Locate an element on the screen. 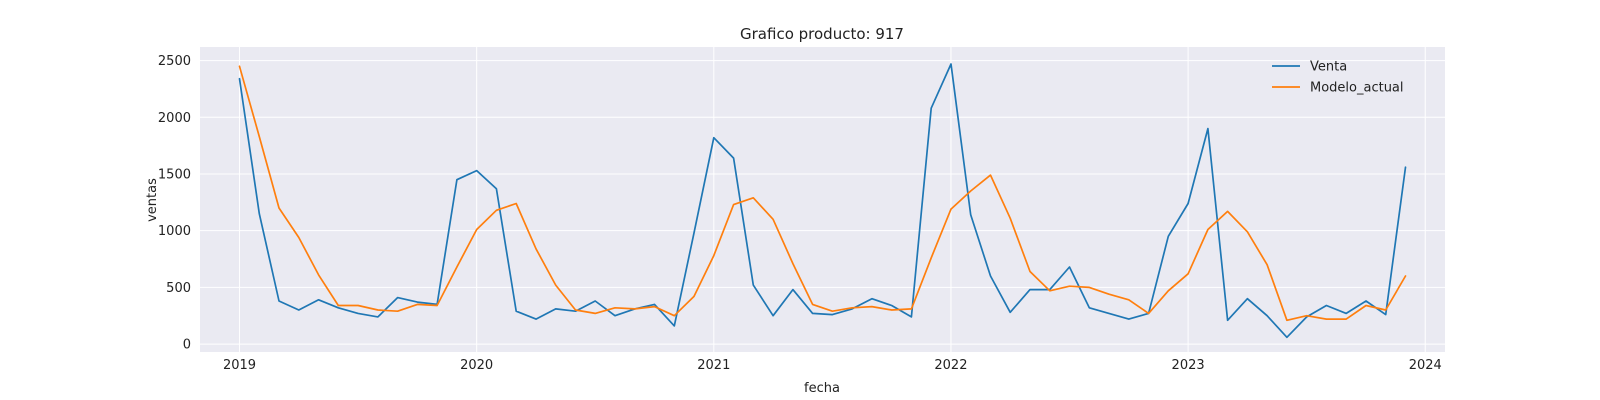 The width and height of the screenshot is (1600, 400). y-tick-label: 500 is located at coordinates (178, 288).